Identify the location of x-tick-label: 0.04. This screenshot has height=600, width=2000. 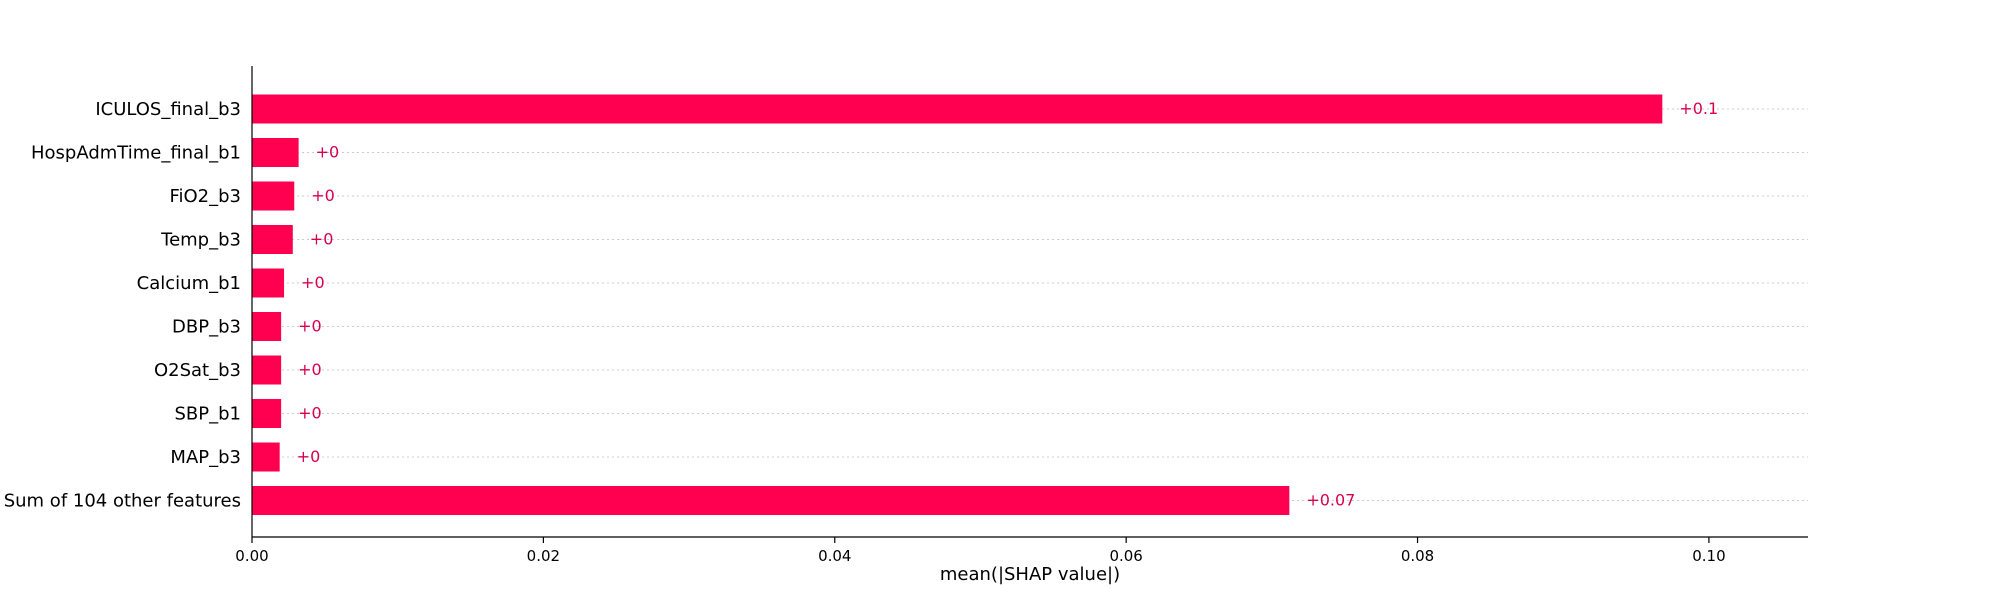
(834, 556).